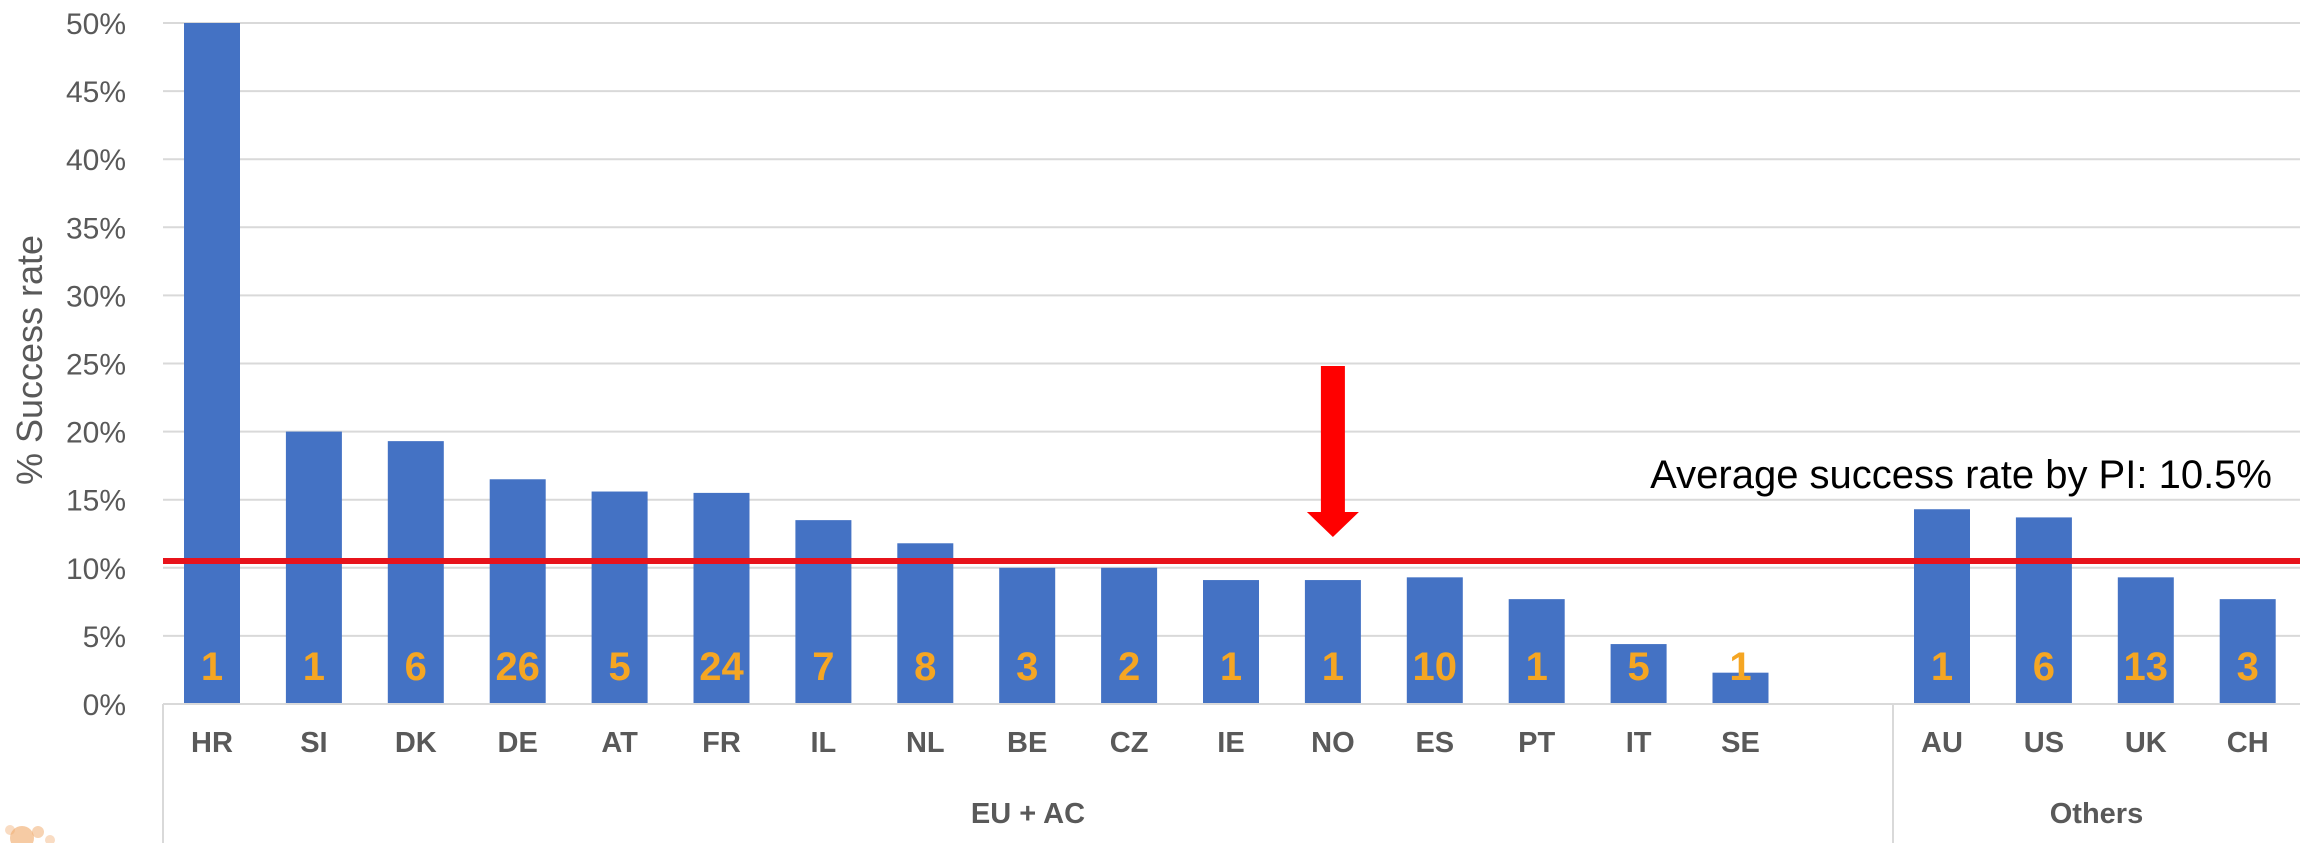 This screenshot has width=2313, height=843. Describe the element at coordinates (1639, 743) in the screenshot. I see `category-label: IT` at that location.